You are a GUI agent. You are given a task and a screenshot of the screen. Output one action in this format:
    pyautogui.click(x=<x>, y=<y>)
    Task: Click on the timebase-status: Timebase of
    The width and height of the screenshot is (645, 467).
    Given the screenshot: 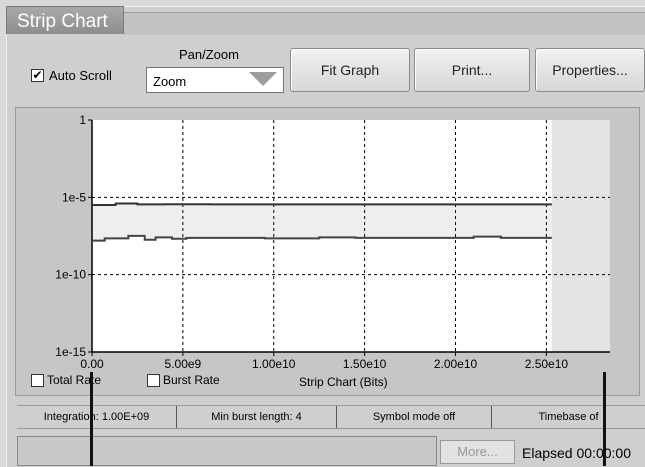 What is the action you would take?
    pyautogui.click(x=568, y=417)
    